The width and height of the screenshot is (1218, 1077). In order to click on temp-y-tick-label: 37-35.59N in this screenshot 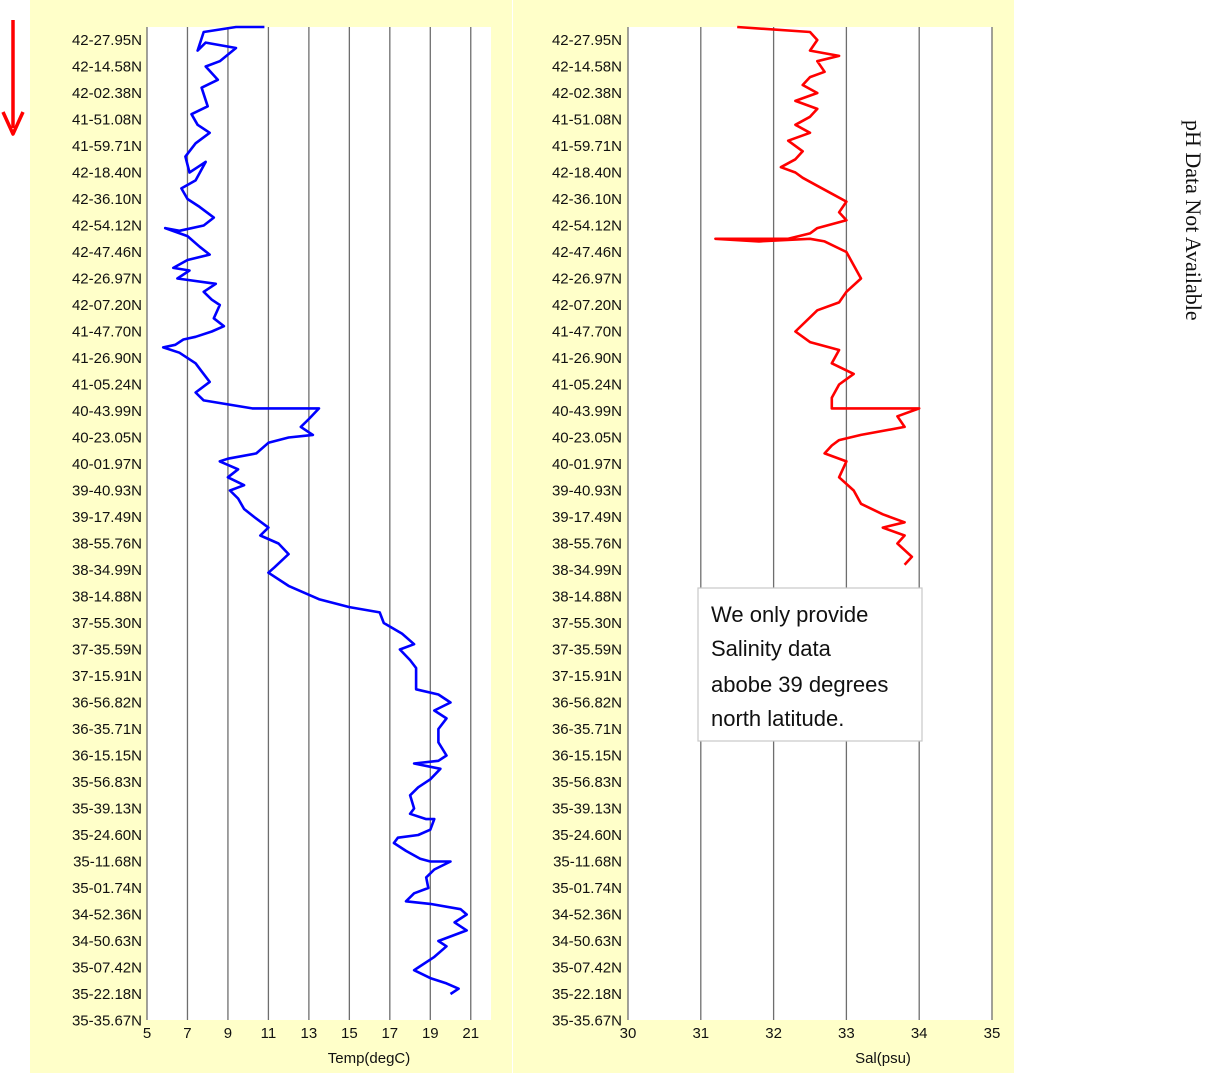, I will do `click(107, 650)`.